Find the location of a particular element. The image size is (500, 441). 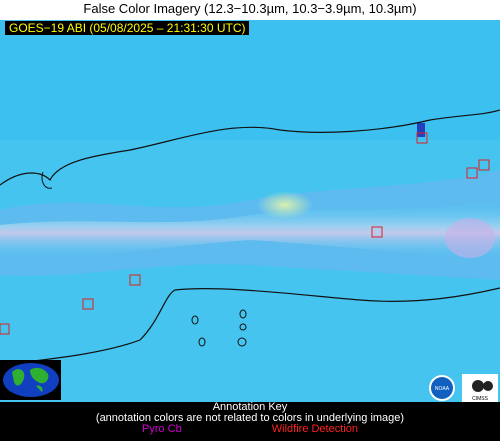

purple-area is located at coordinates (470, 238).